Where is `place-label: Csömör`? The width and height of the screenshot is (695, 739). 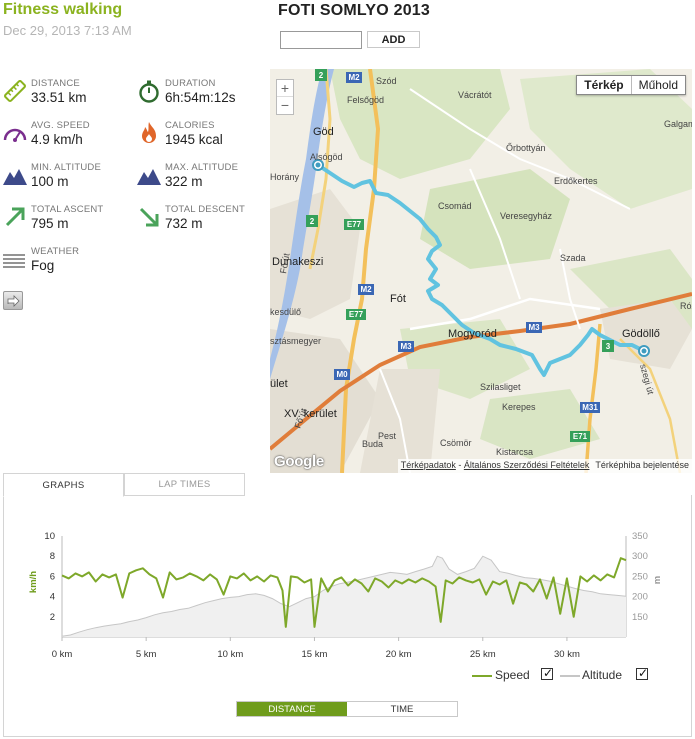 place-label: Csömör is located at coordinates (456, 443).